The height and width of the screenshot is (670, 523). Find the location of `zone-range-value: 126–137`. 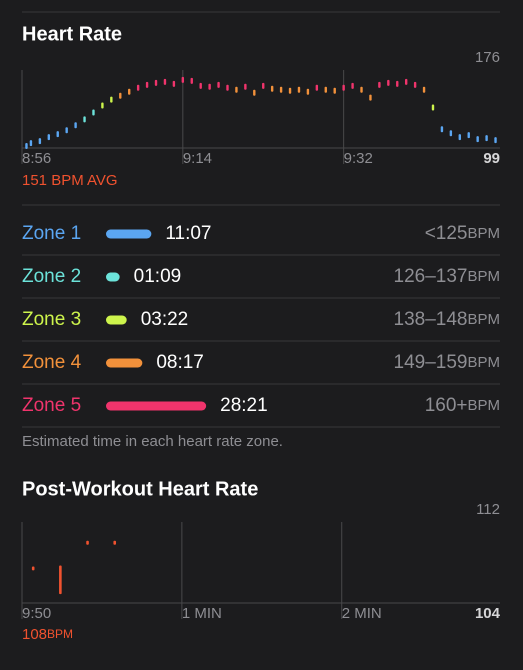

zone-range-value: 126–137 is located at coordinates (431, 276).